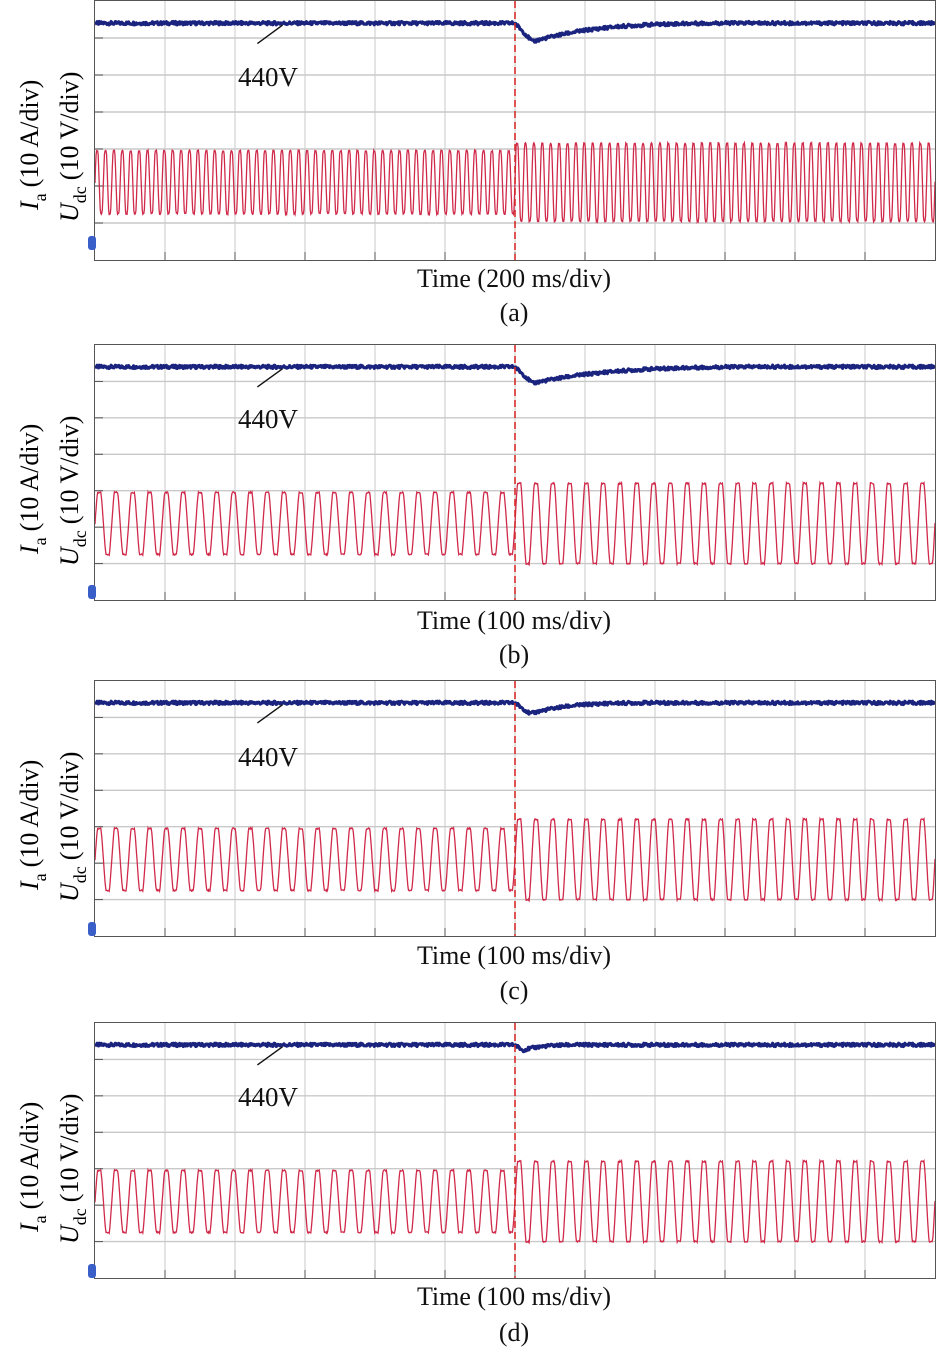  What do you see at coordinates (514, 278) in the screenshot?
I see `x-axis-label: Time (200 ms/div)` at bounding box center [514, 278].